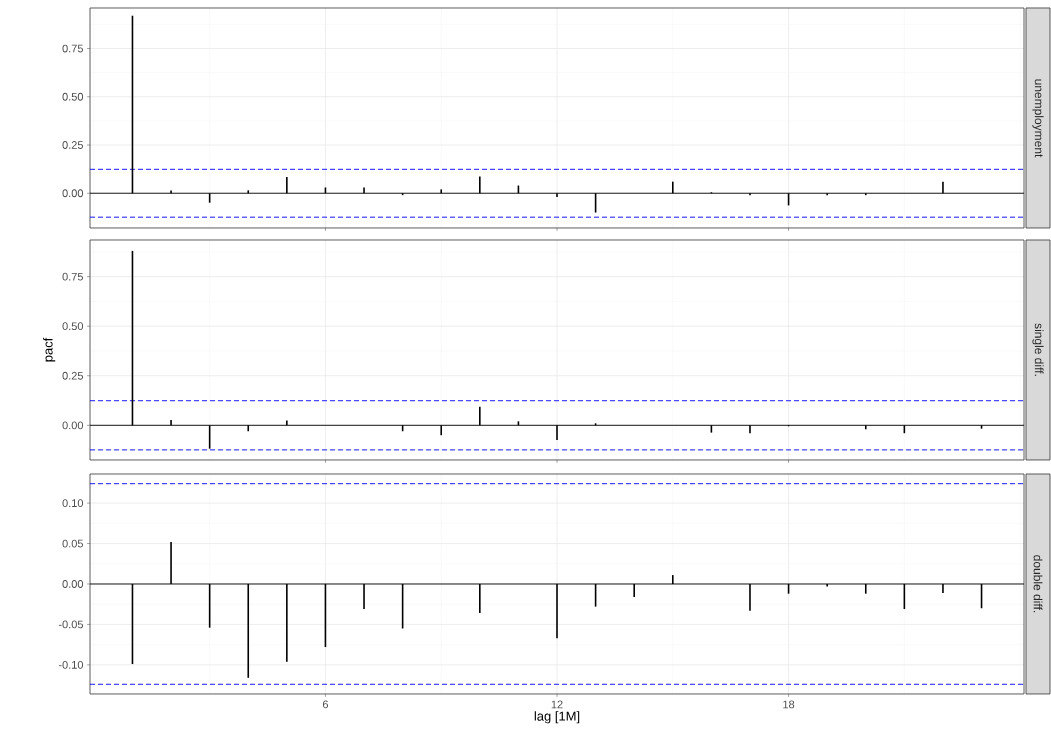 The width and height of the screenshot is (1051, 754). What do you see at coordinates (789, 704) in the screenshot?
I see `x-tick-label: 18` at bounding box center [789, 704].